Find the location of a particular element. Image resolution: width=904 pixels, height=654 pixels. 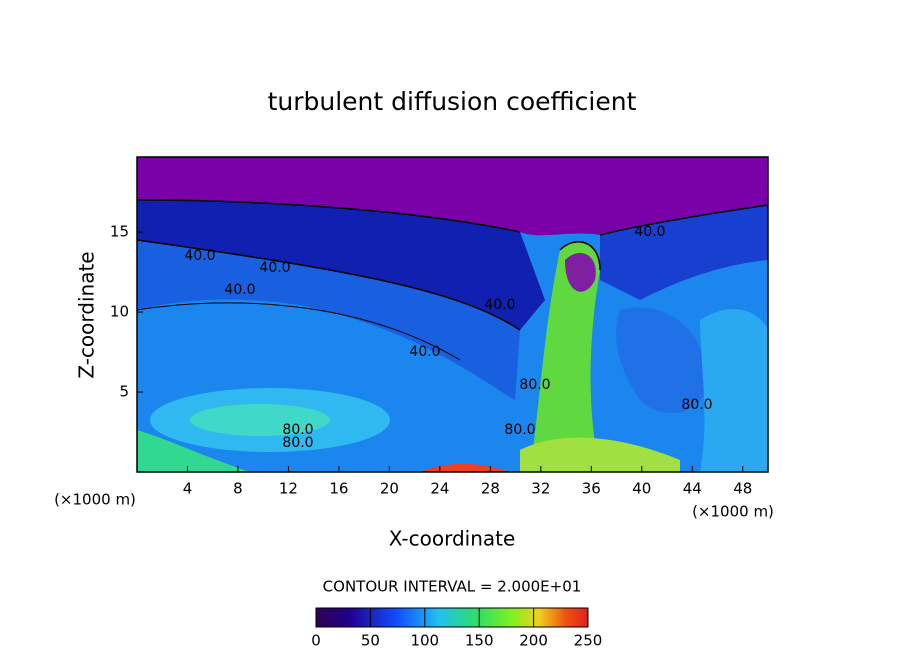

colorbar-tick-label: 200 is located at coordinates (533, 641).